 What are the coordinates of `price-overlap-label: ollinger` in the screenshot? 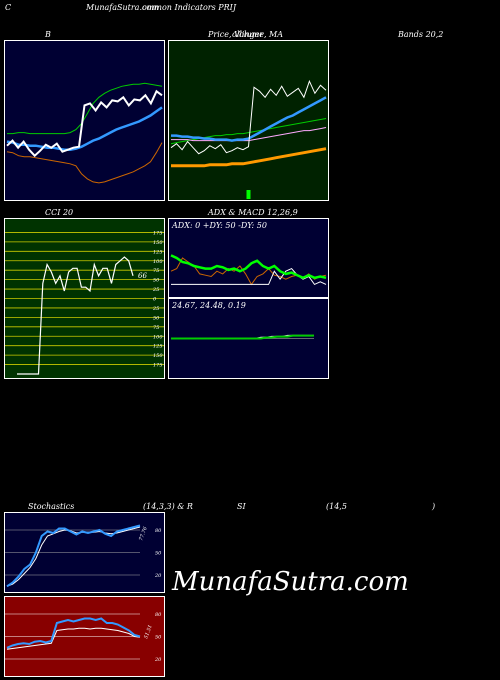 It's located at (248, 34).